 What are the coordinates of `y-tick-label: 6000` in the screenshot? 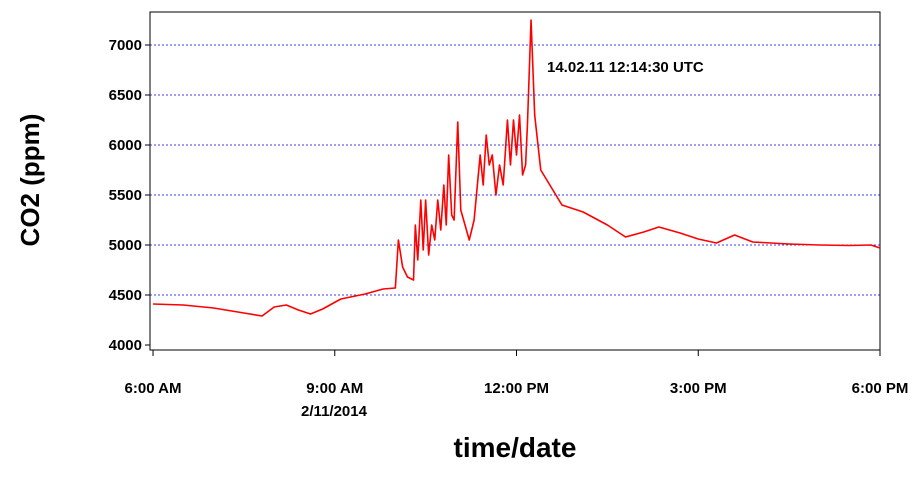 It's located at (125, 145).